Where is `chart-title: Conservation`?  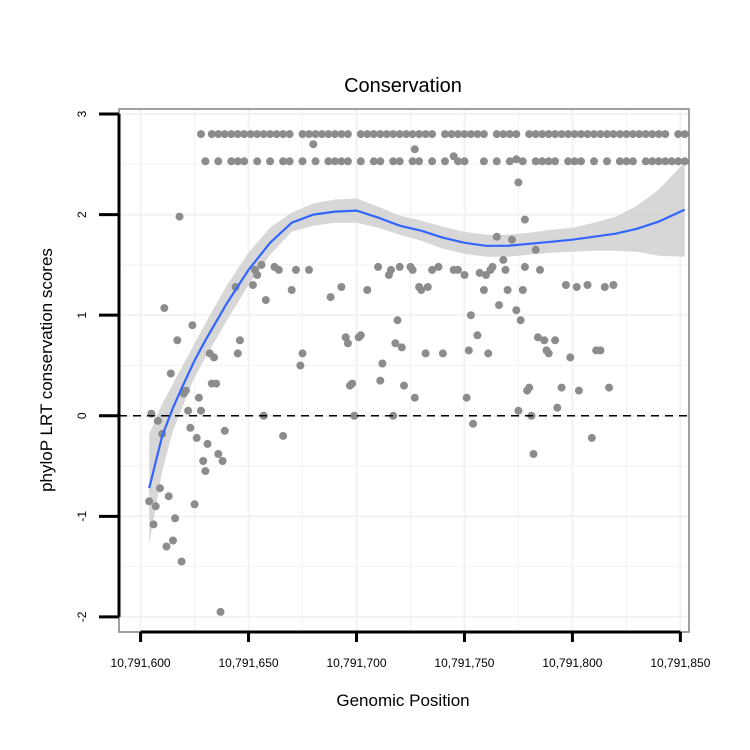
chart-title: Conservation is located at coordinates (403, 86).